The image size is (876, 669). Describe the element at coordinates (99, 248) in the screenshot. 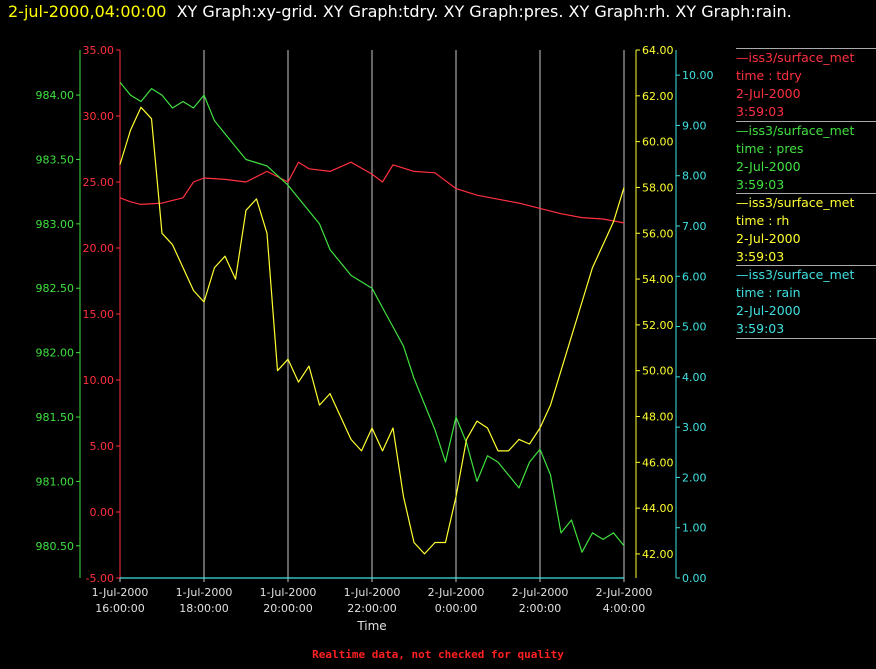

I see `tdry-tick-label: 20.00` at that location.